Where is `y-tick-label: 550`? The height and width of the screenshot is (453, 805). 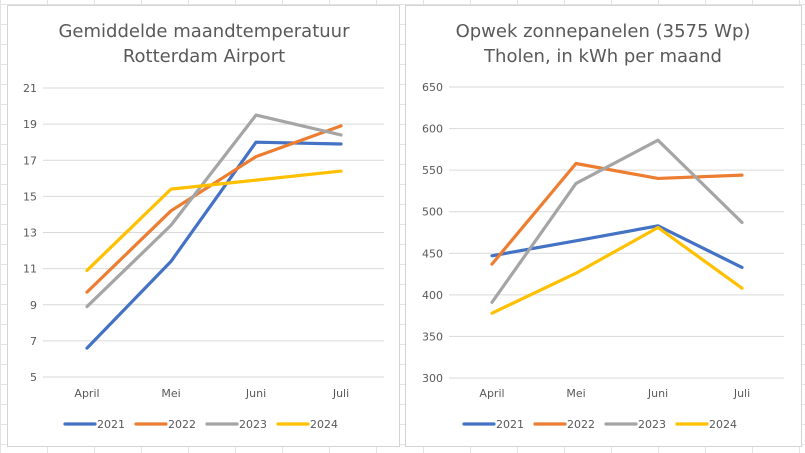
y-tick-label: 550 is located at coordinates (432, 170).